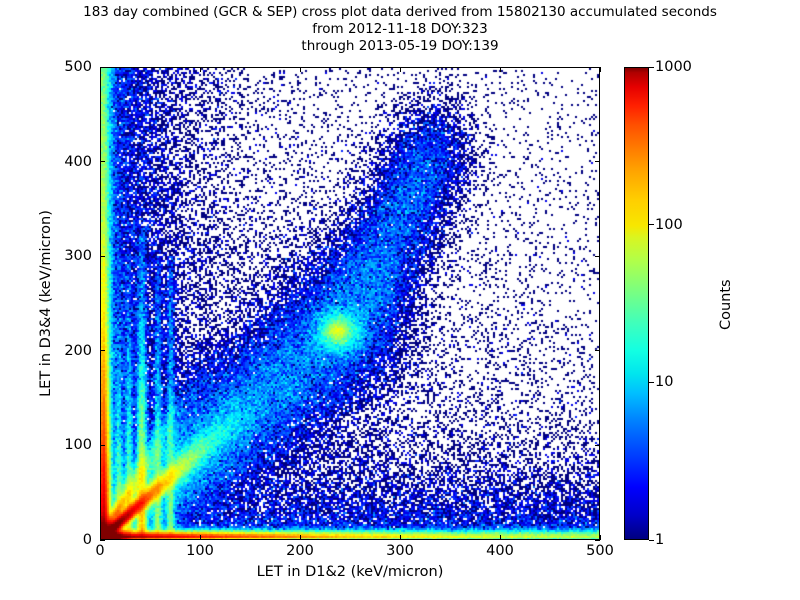  I want to click on x-tick-label-400: 400, so click(500, 551).